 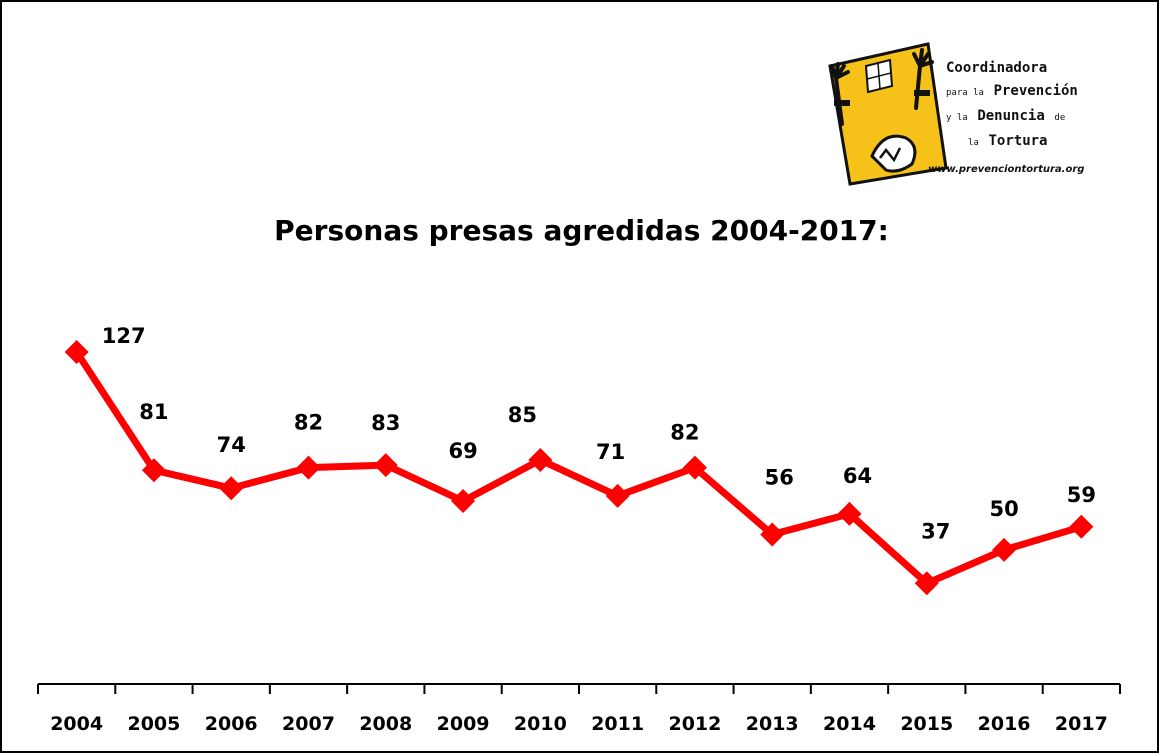 What do you see at coordinates (153, 724) in the screenshot?
I see `x-tick-label-2005: 2005` at bounding box center [153, 724].